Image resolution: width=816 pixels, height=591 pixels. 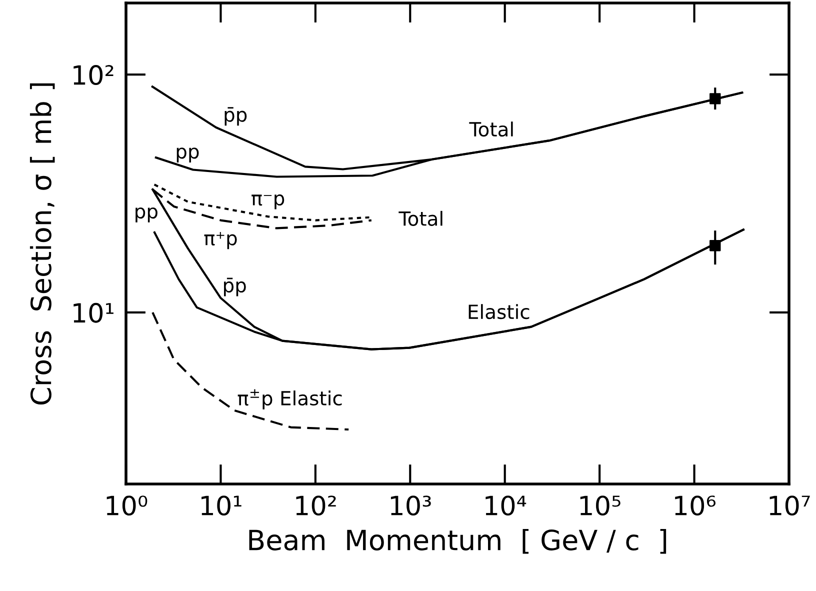 I want to click on series-label: π⁺p, so click(x=220, y=241).